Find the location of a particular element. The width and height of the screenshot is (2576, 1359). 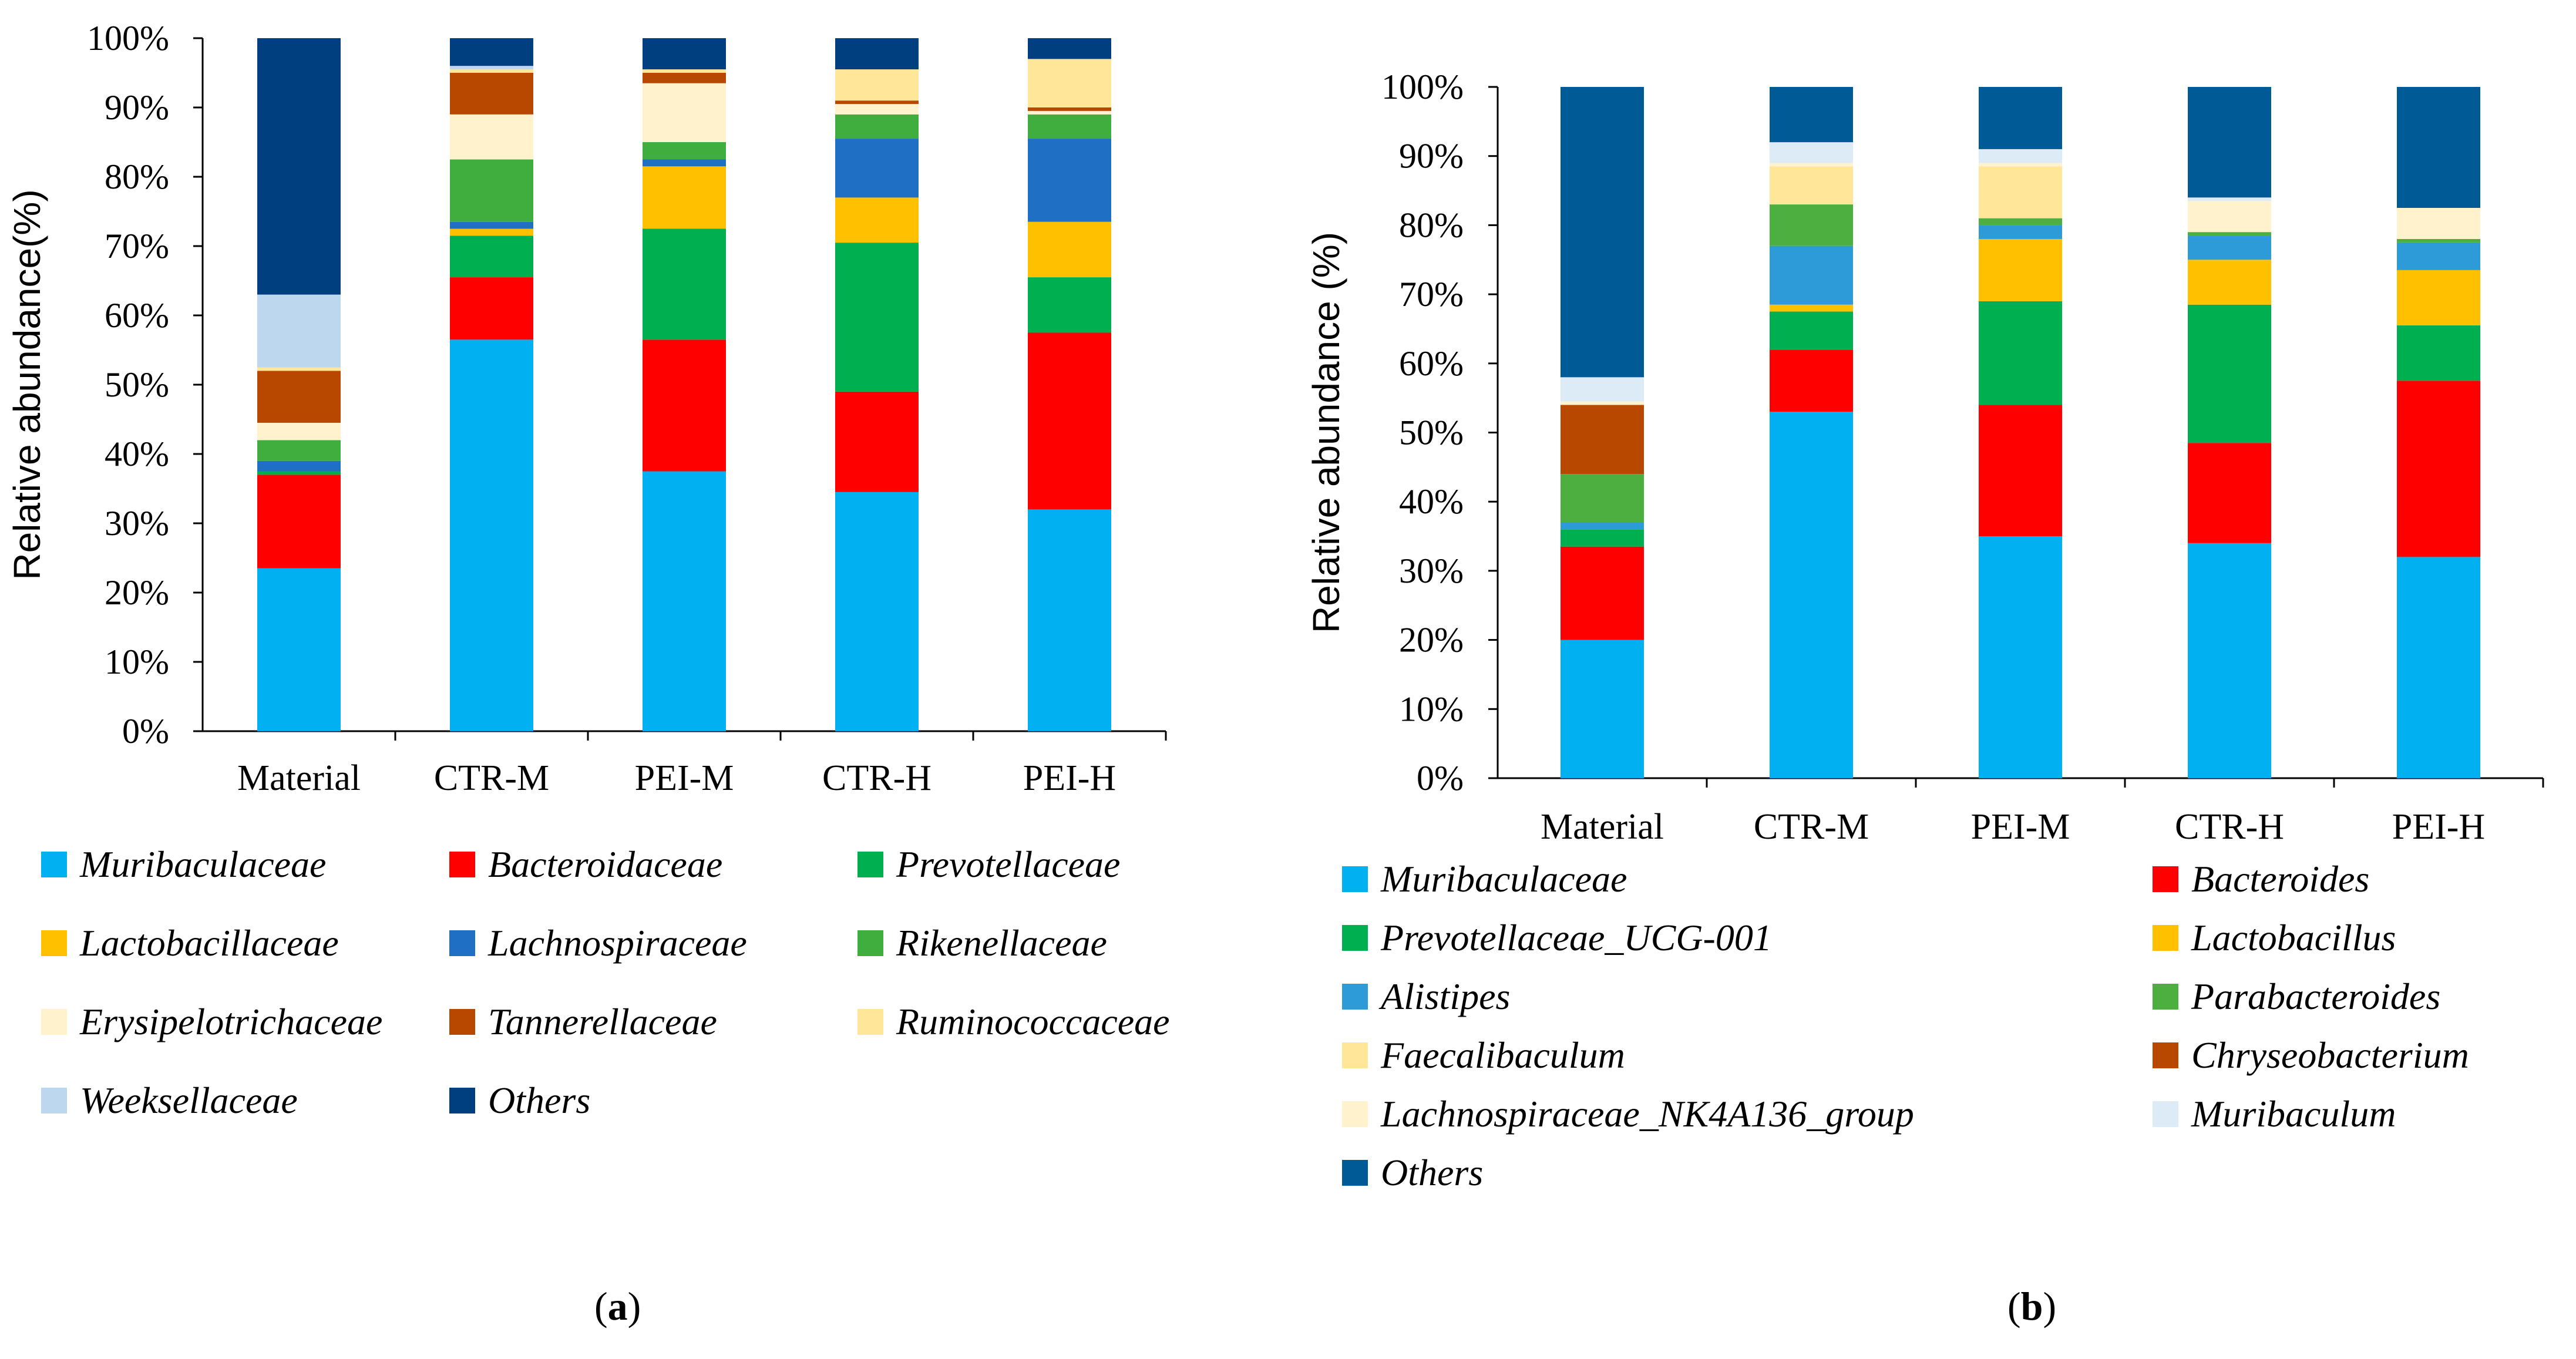

legend-item: Chryseobacterium is located at coordinates (2311, 1055).